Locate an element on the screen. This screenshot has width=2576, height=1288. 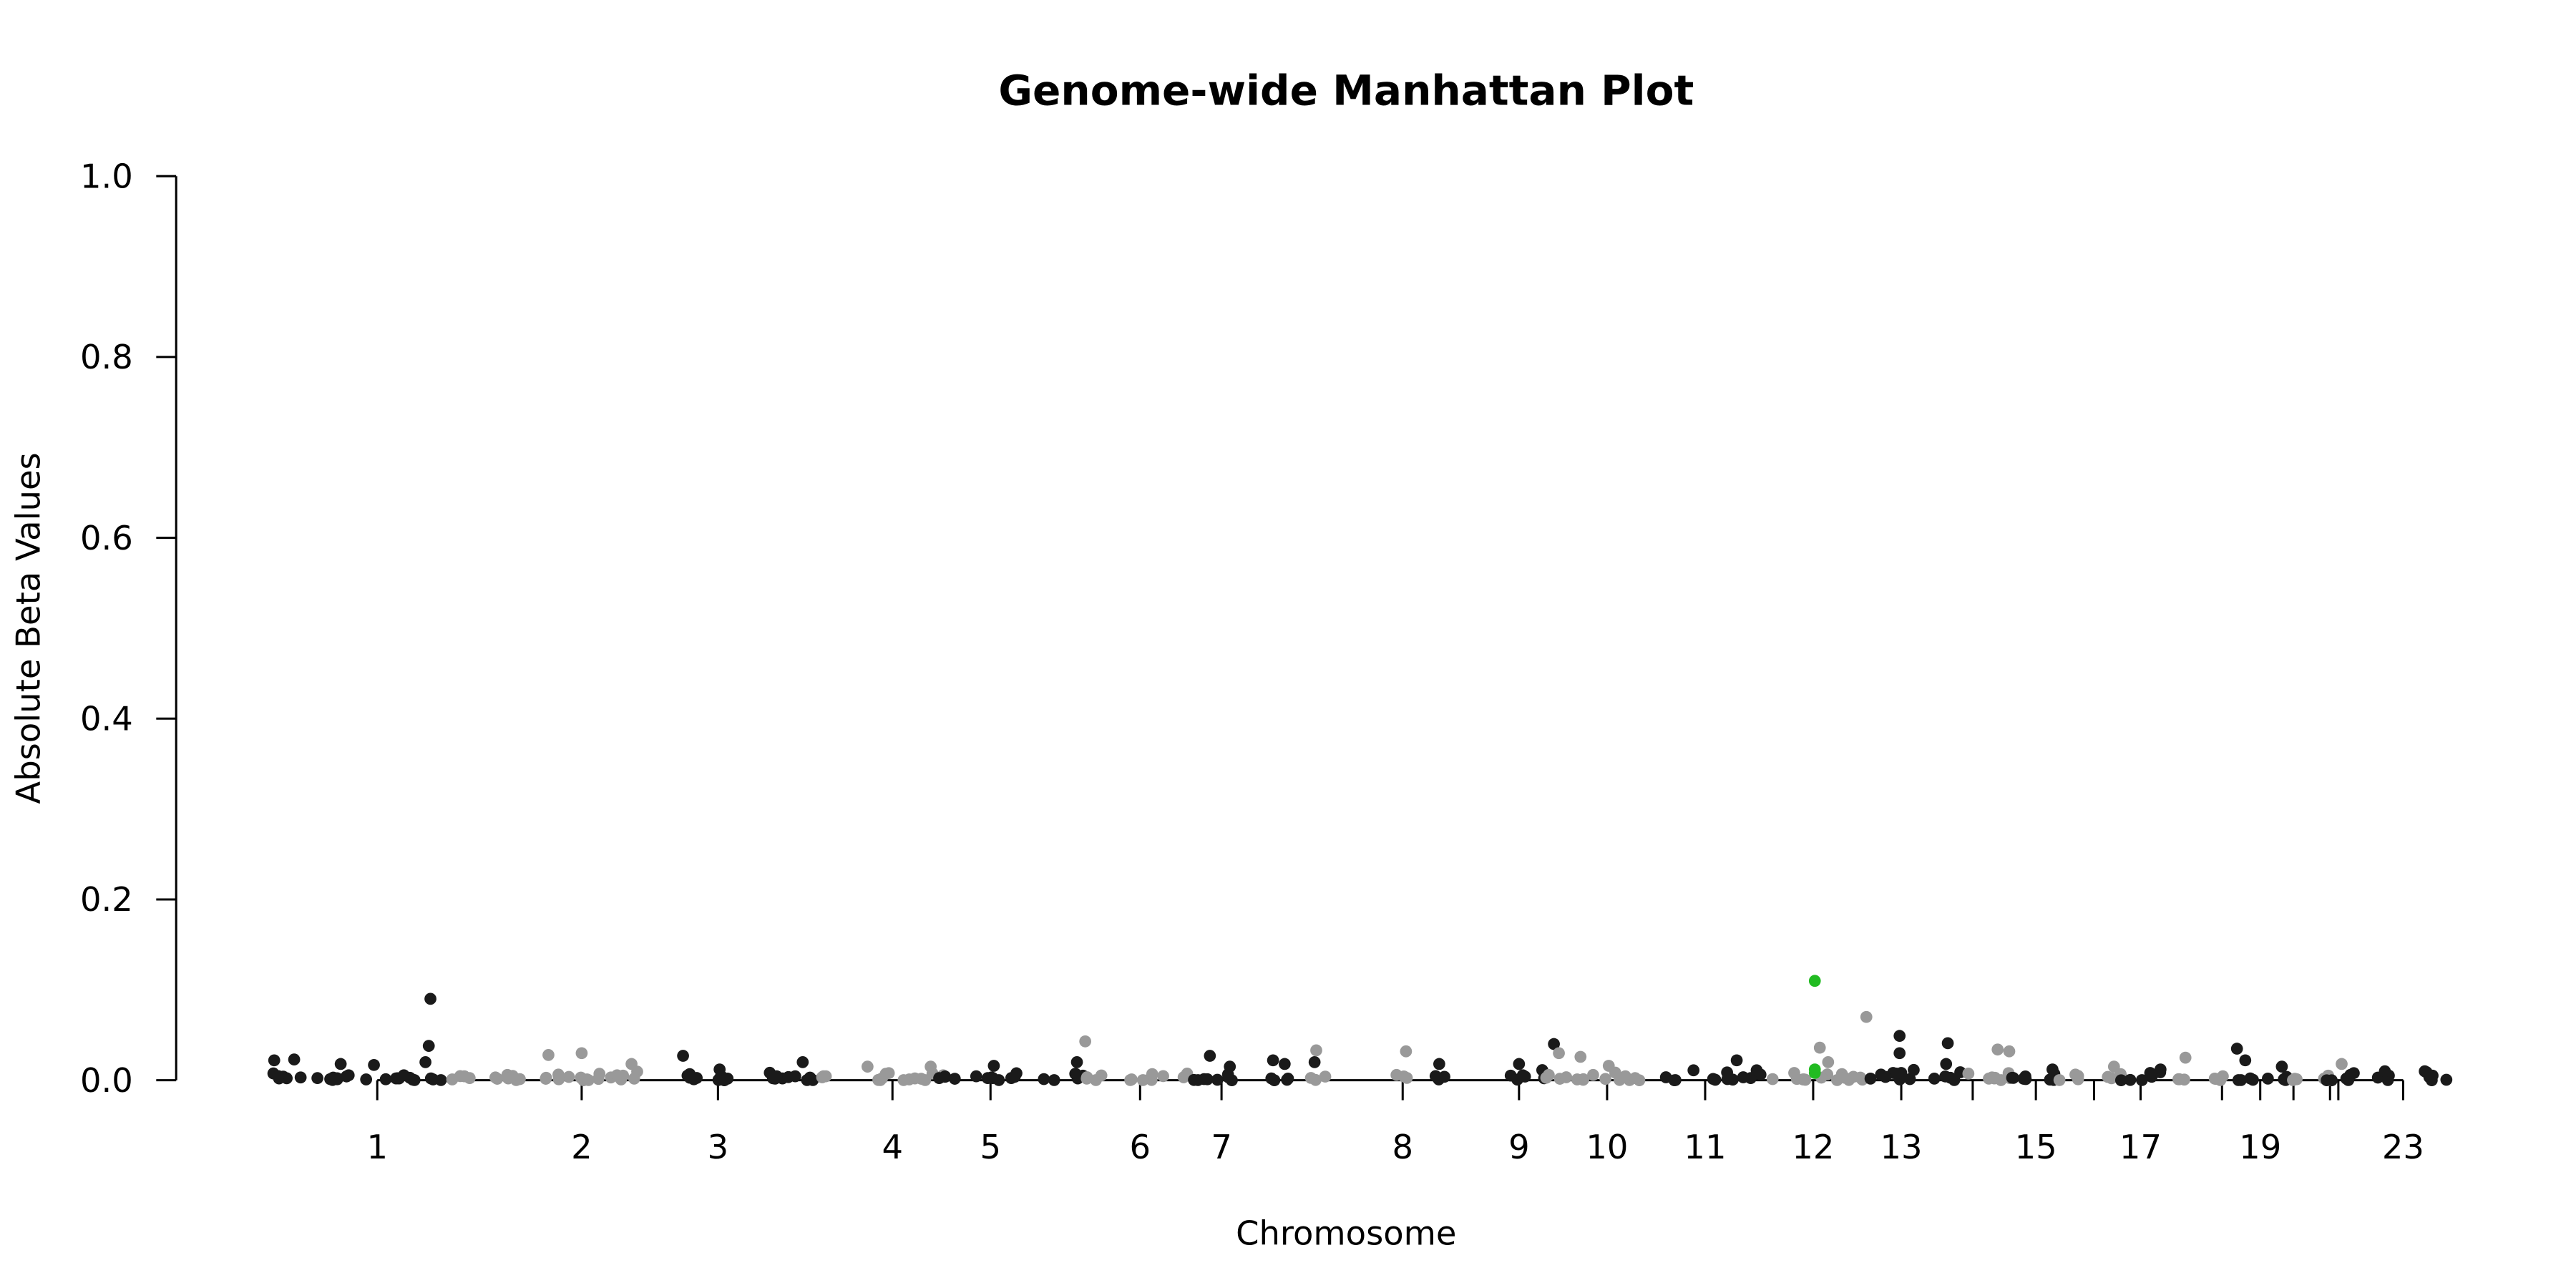
x-tick-label: 17 is located at coordinates (2140, 1147).